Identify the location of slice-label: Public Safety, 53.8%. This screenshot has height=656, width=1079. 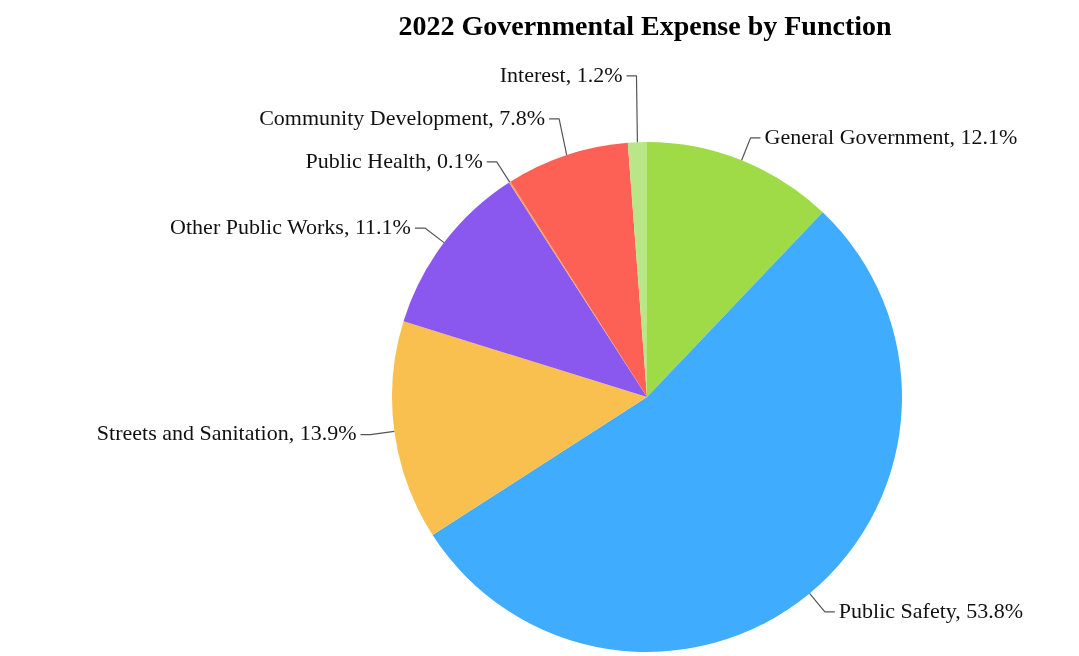
(931, 610).